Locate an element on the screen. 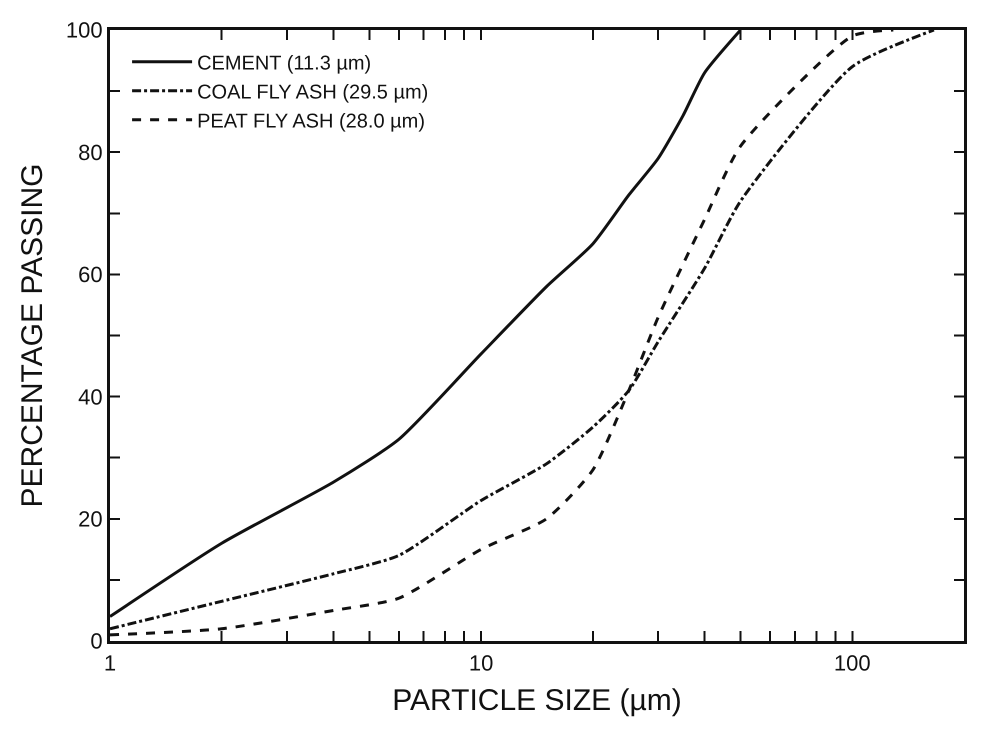 The image size is (984, 751). x-tick-label: 10 is located at coordinates (481, 663).